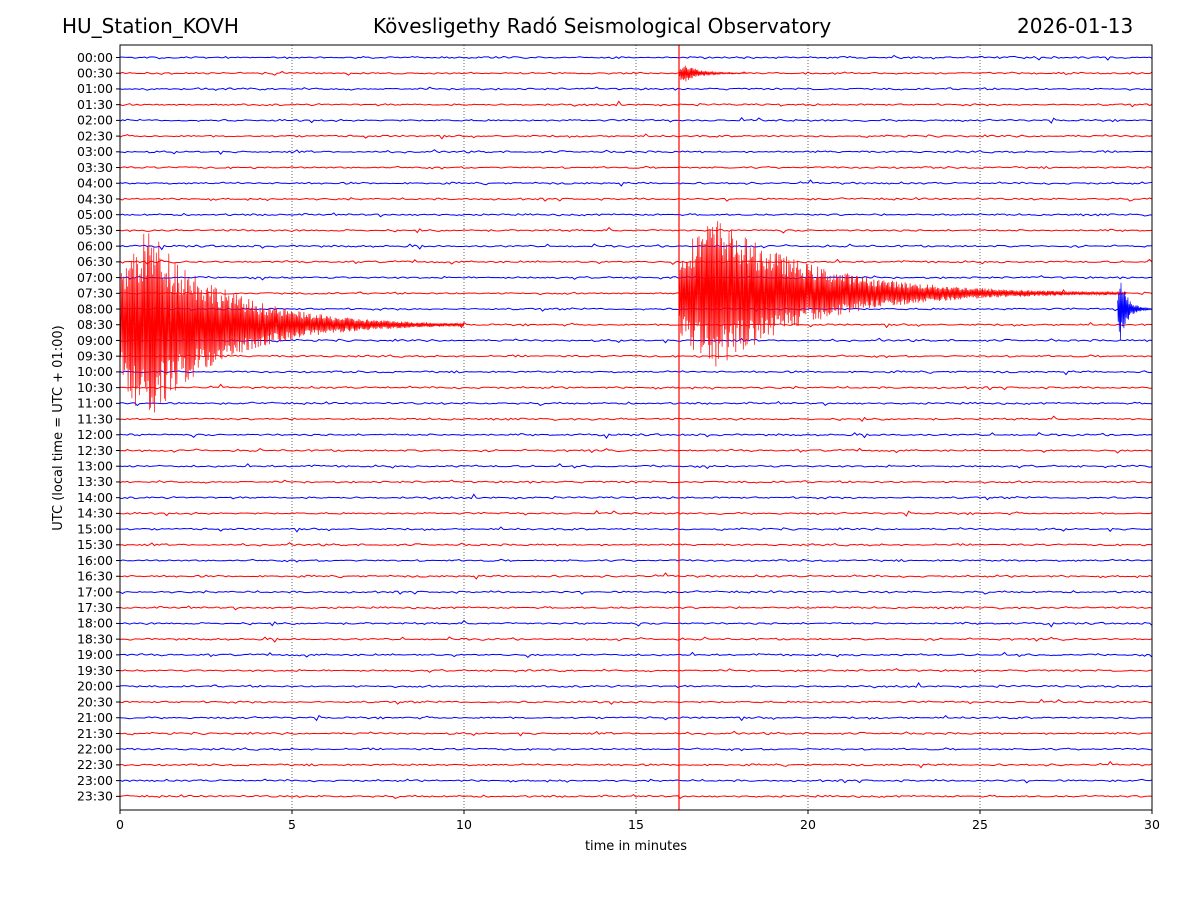 This screenshot has height=900, width=1200. What do you see at coordinates (95, 528) in the screenshot?
I see `y-tick-label: 15:00` at bounding box center [95, 528].